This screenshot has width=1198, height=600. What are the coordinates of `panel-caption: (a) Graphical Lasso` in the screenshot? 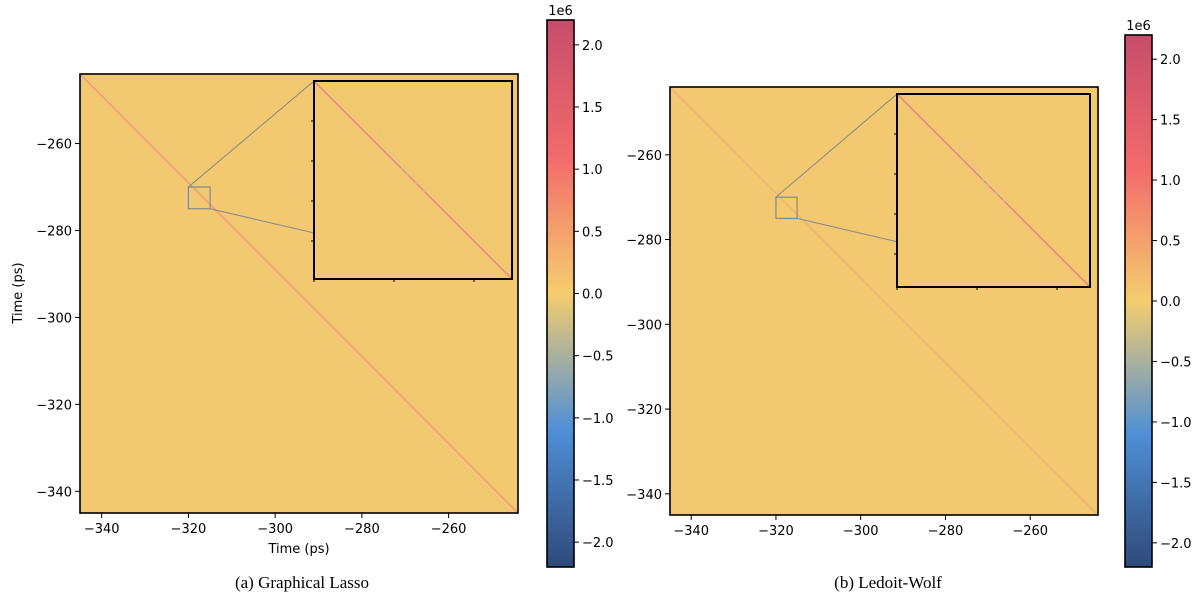 It's located at (302, 582).